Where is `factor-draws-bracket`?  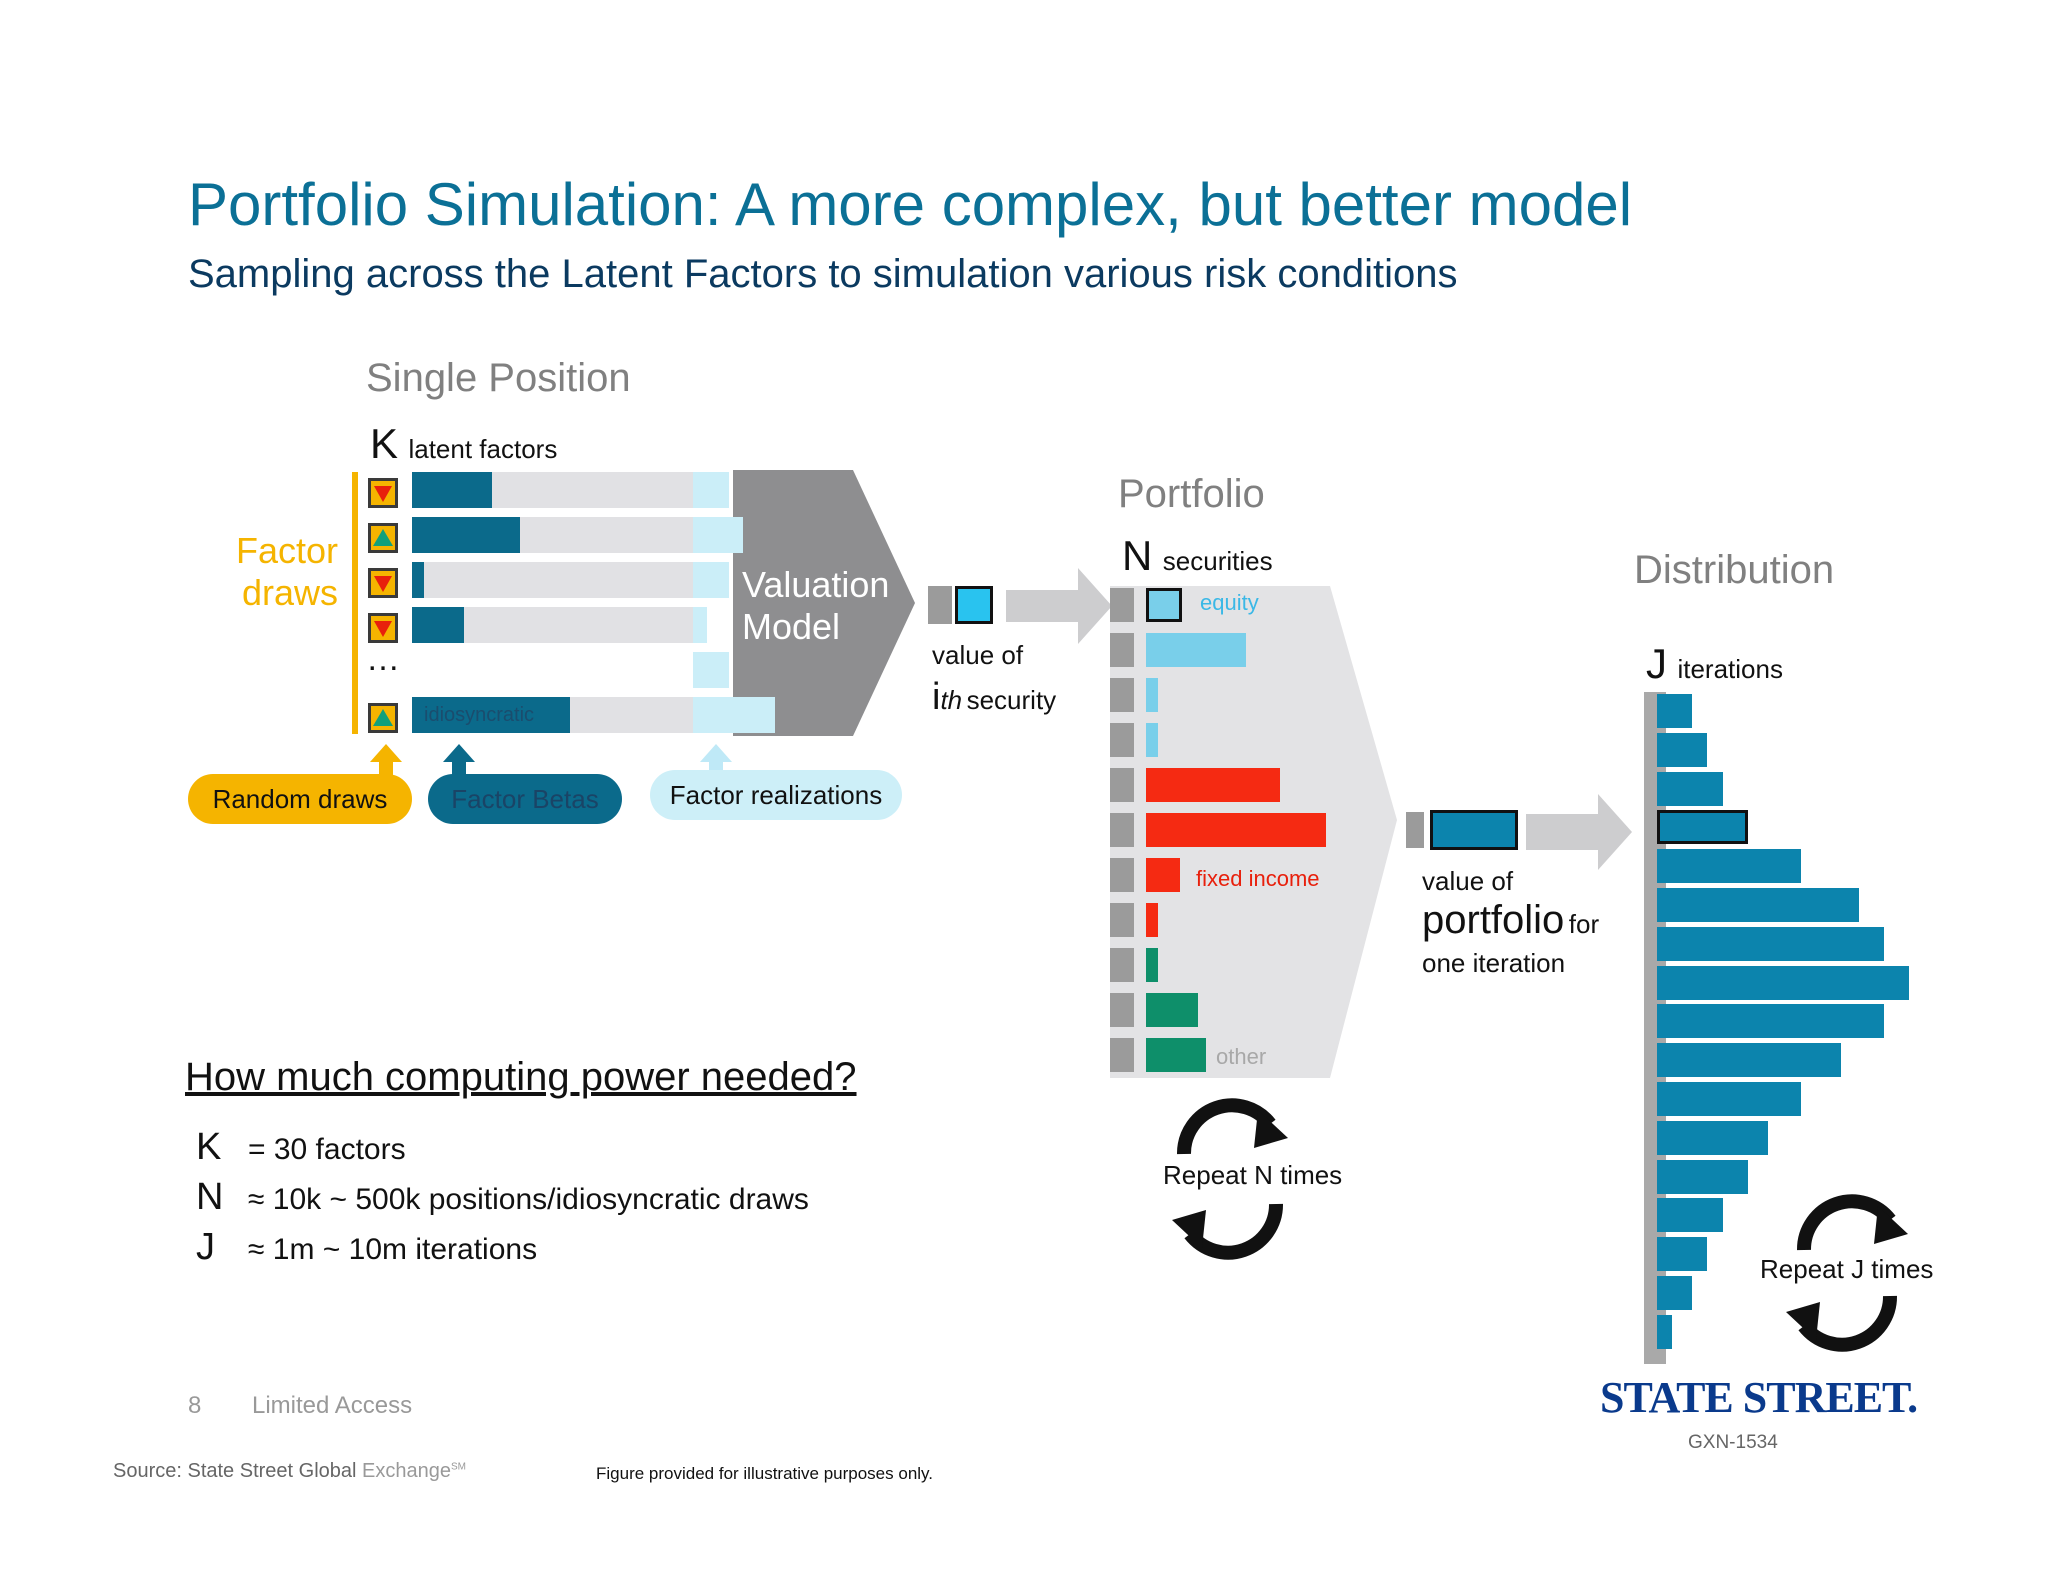 factor-draws-bracket is located at coordinates (355, 603).